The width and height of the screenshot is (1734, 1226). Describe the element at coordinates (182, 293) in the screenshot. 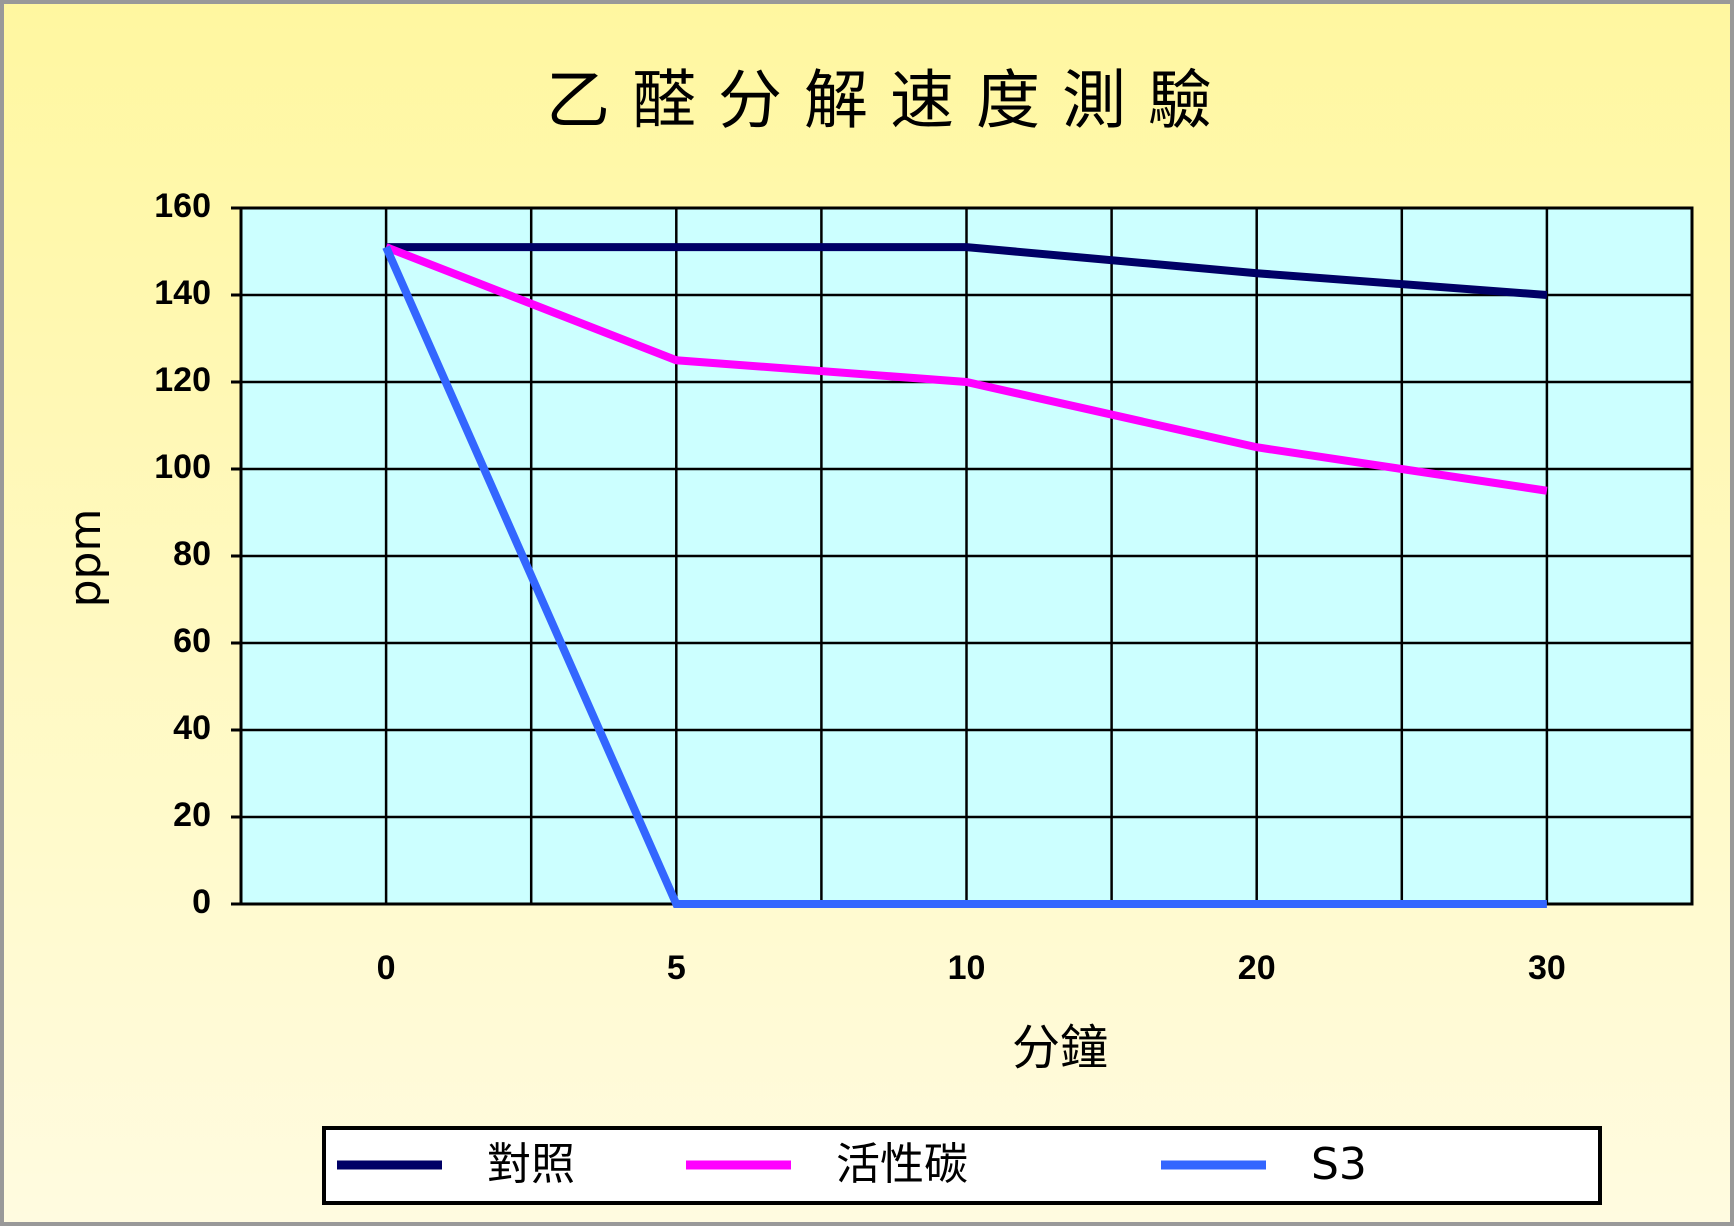

I see `y-tick-label: 140` at that location.